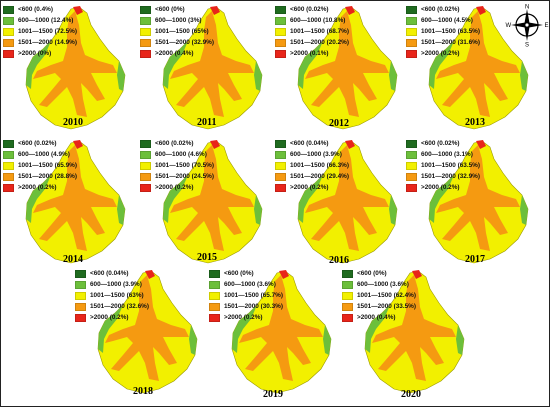 This screenshot has width=550, height=407. I want to click on legend-item: 600—1000 (3.9%), so click(312, 154).